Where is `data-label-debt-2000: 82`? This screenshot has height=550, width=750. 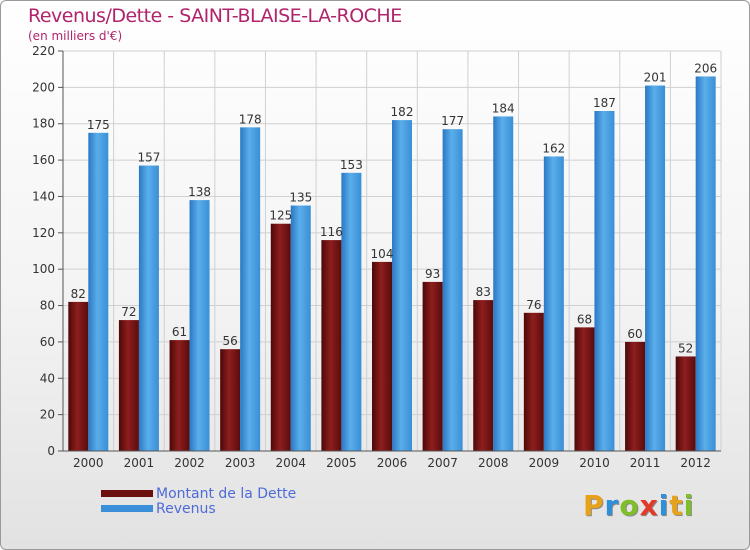
data-label-debt-2000: 82 is located at coordinates (78, 294).